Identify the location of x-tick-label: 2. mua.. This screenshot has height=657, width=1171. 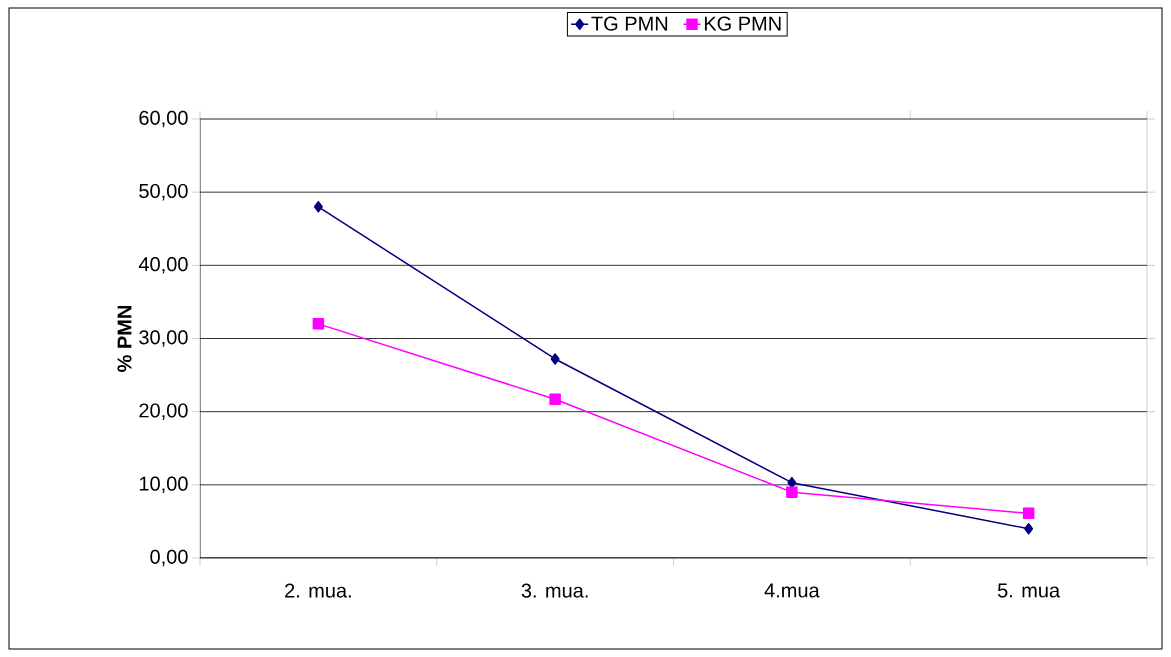
(318, 590).